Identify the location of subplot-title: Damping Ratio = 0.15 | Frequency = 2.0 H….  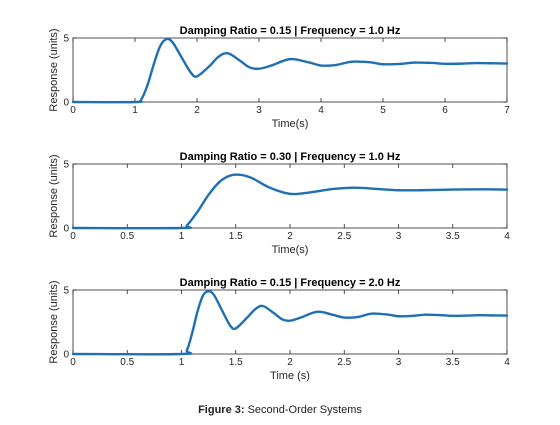
(290, 283).